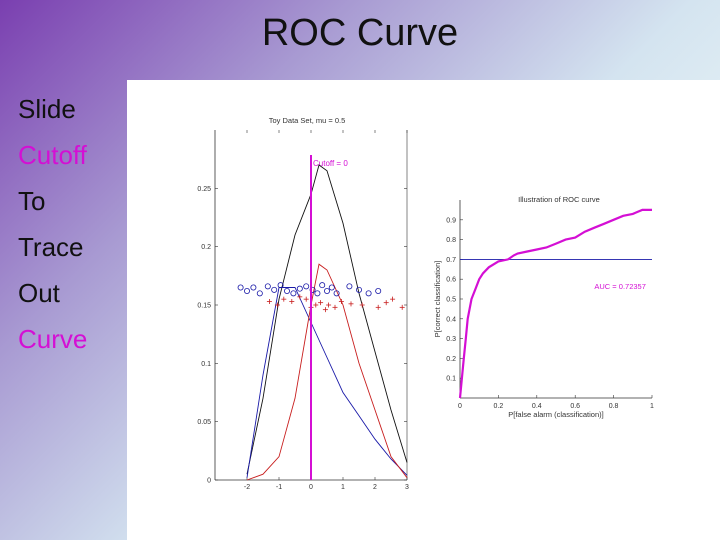  What do you see at coordinates (460, 406) in the screenshot?
I see `roc-x-tick-label: 0` at bounding box center [460, 406].